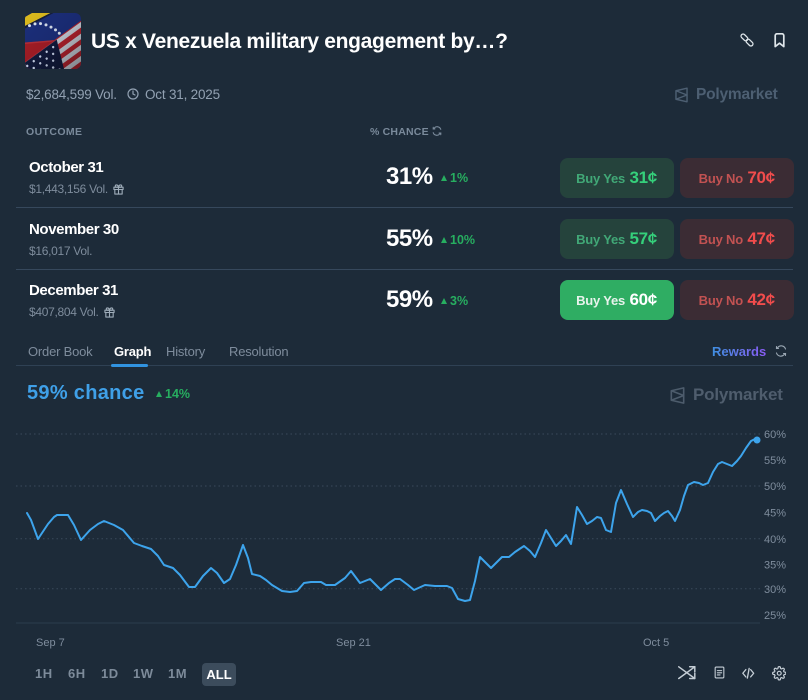 The height and width of the screenshot is (700, 808). What do you see at coordinates (775, 435) in the screenshot?
I see `svg-text: 60%` at bounding box center [775, 435].